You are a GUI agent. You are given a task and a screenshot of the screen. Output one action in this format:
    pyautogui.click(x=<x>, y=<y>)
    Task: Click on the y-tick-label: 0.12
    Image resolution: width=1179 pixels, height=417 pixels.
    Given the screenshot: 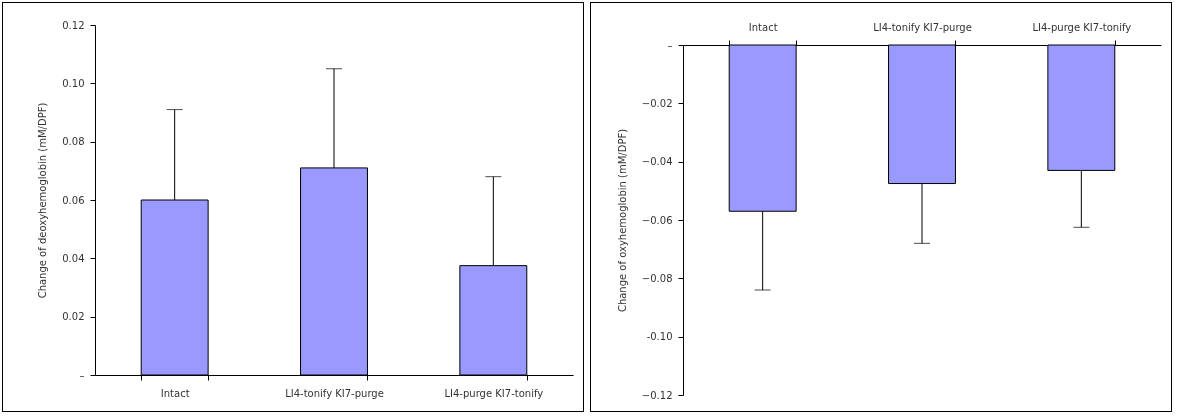 What is the action you would take?
    pyautogui.click(x=73, y=25)
    